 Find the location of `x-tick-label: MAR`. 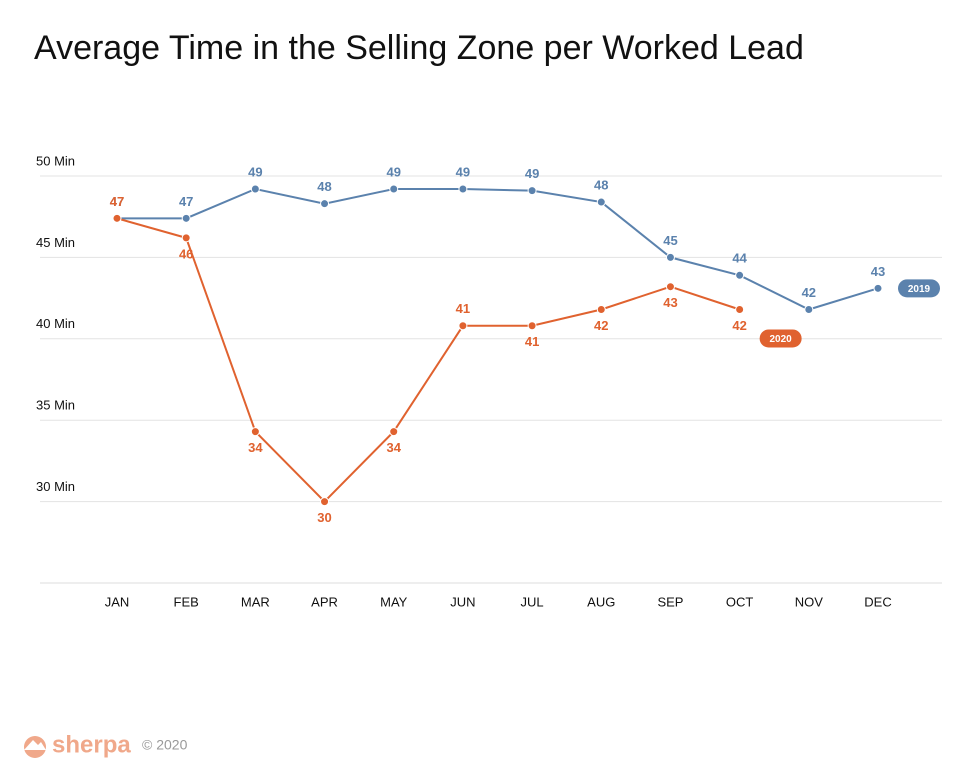

x-tick-label: MAR is located at coordinates (255, 601).